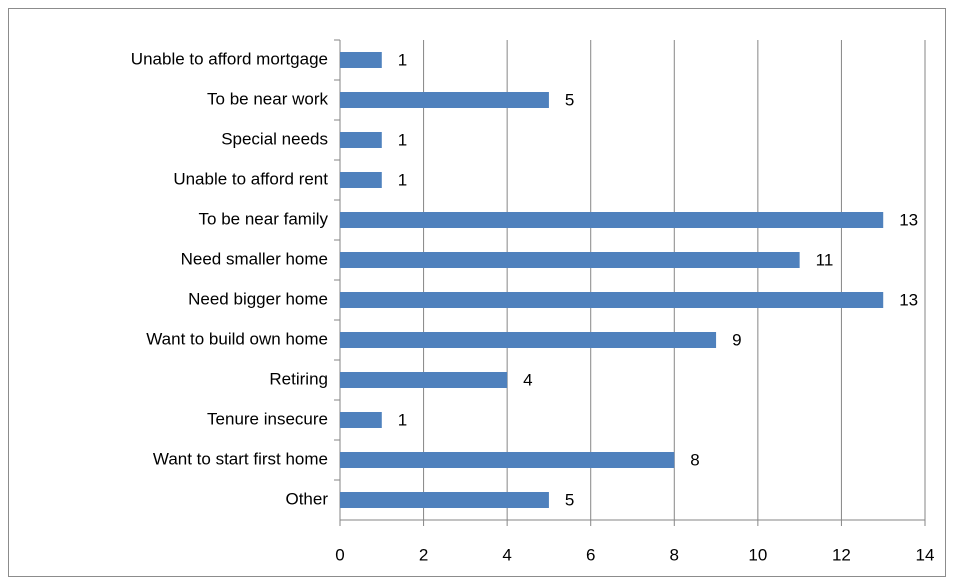 The width and height of the screenshot is (954, 578). Describe the element at coordinates (258, 298) in the screenshot. I see `y-tick-label: Need bigger home` at that location.